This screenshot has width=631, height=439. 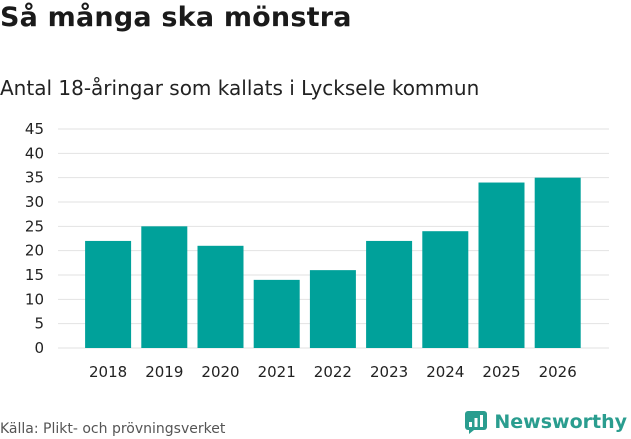 I want to click on y-tick-label: 15, so click(x=34, y=275).